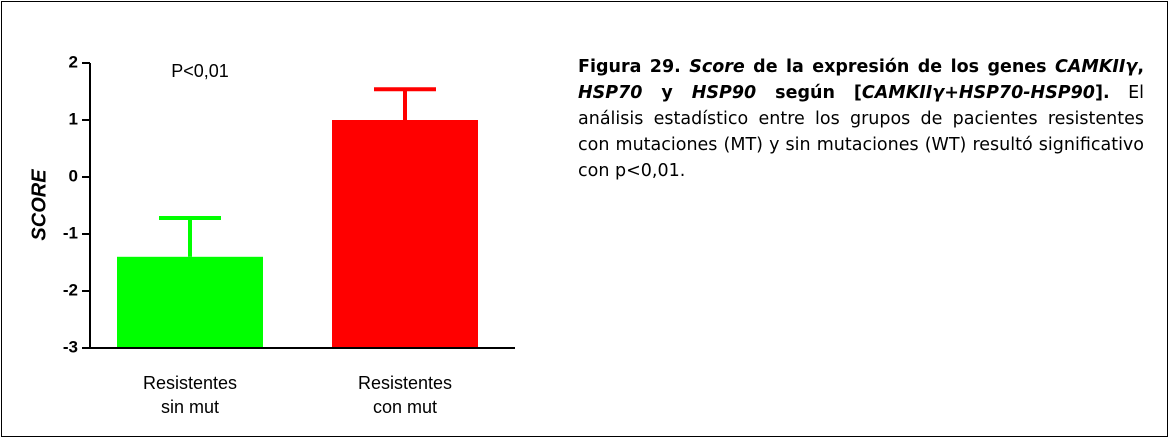 The width and height of the screenshot is (1169, 438). I want to click on x-tick-label: con mut, so click(405, 407).